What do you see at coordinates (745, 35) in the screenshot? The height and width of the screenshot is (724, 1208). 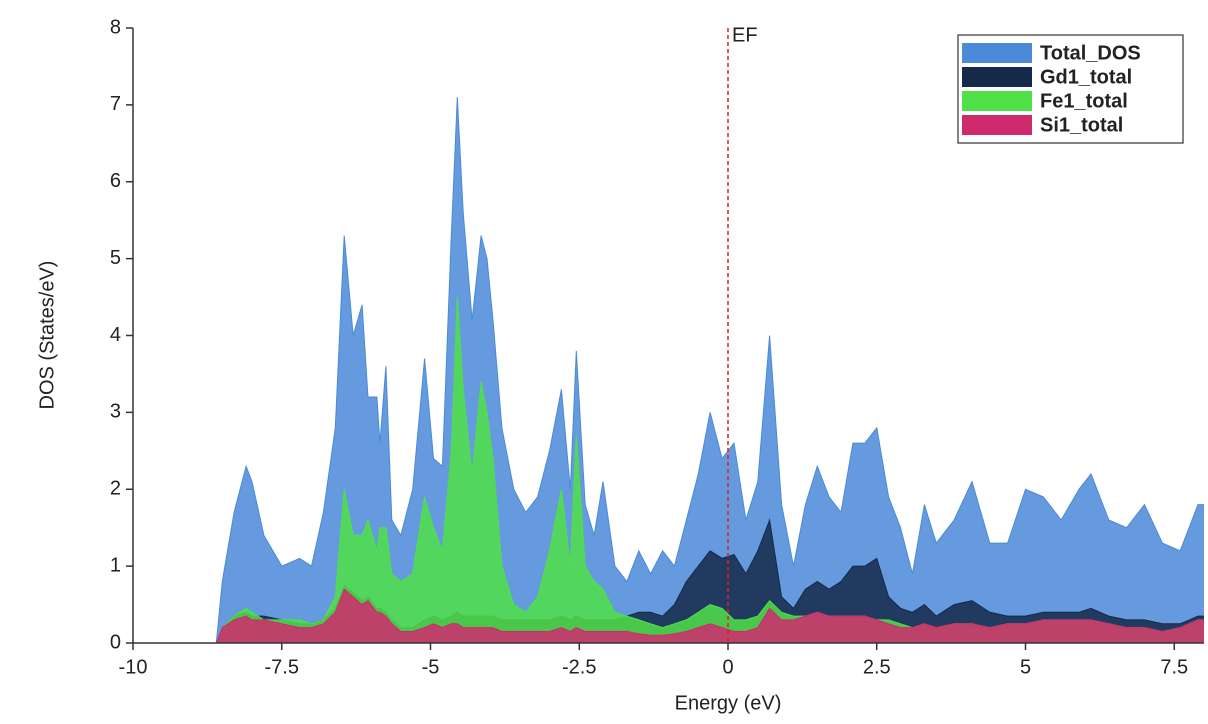 I see `fermi-label: EF` at bounding box center [745, 35].